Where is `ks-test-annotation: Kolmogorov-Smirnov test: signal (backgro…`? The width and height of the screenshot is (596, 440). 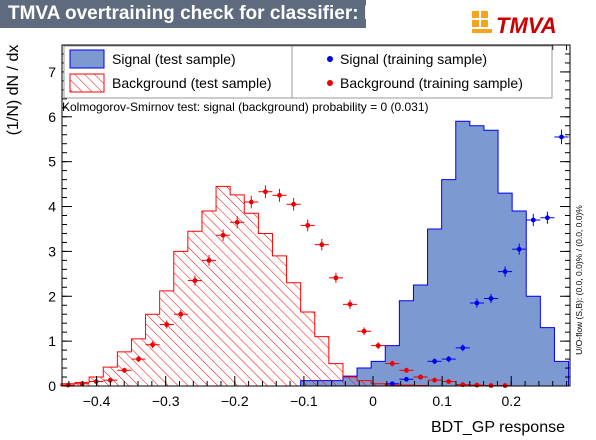 ks-test-annotation: Kolmogorov-Smirnov test: signal (backgro… is located at coordinates (245, 107).